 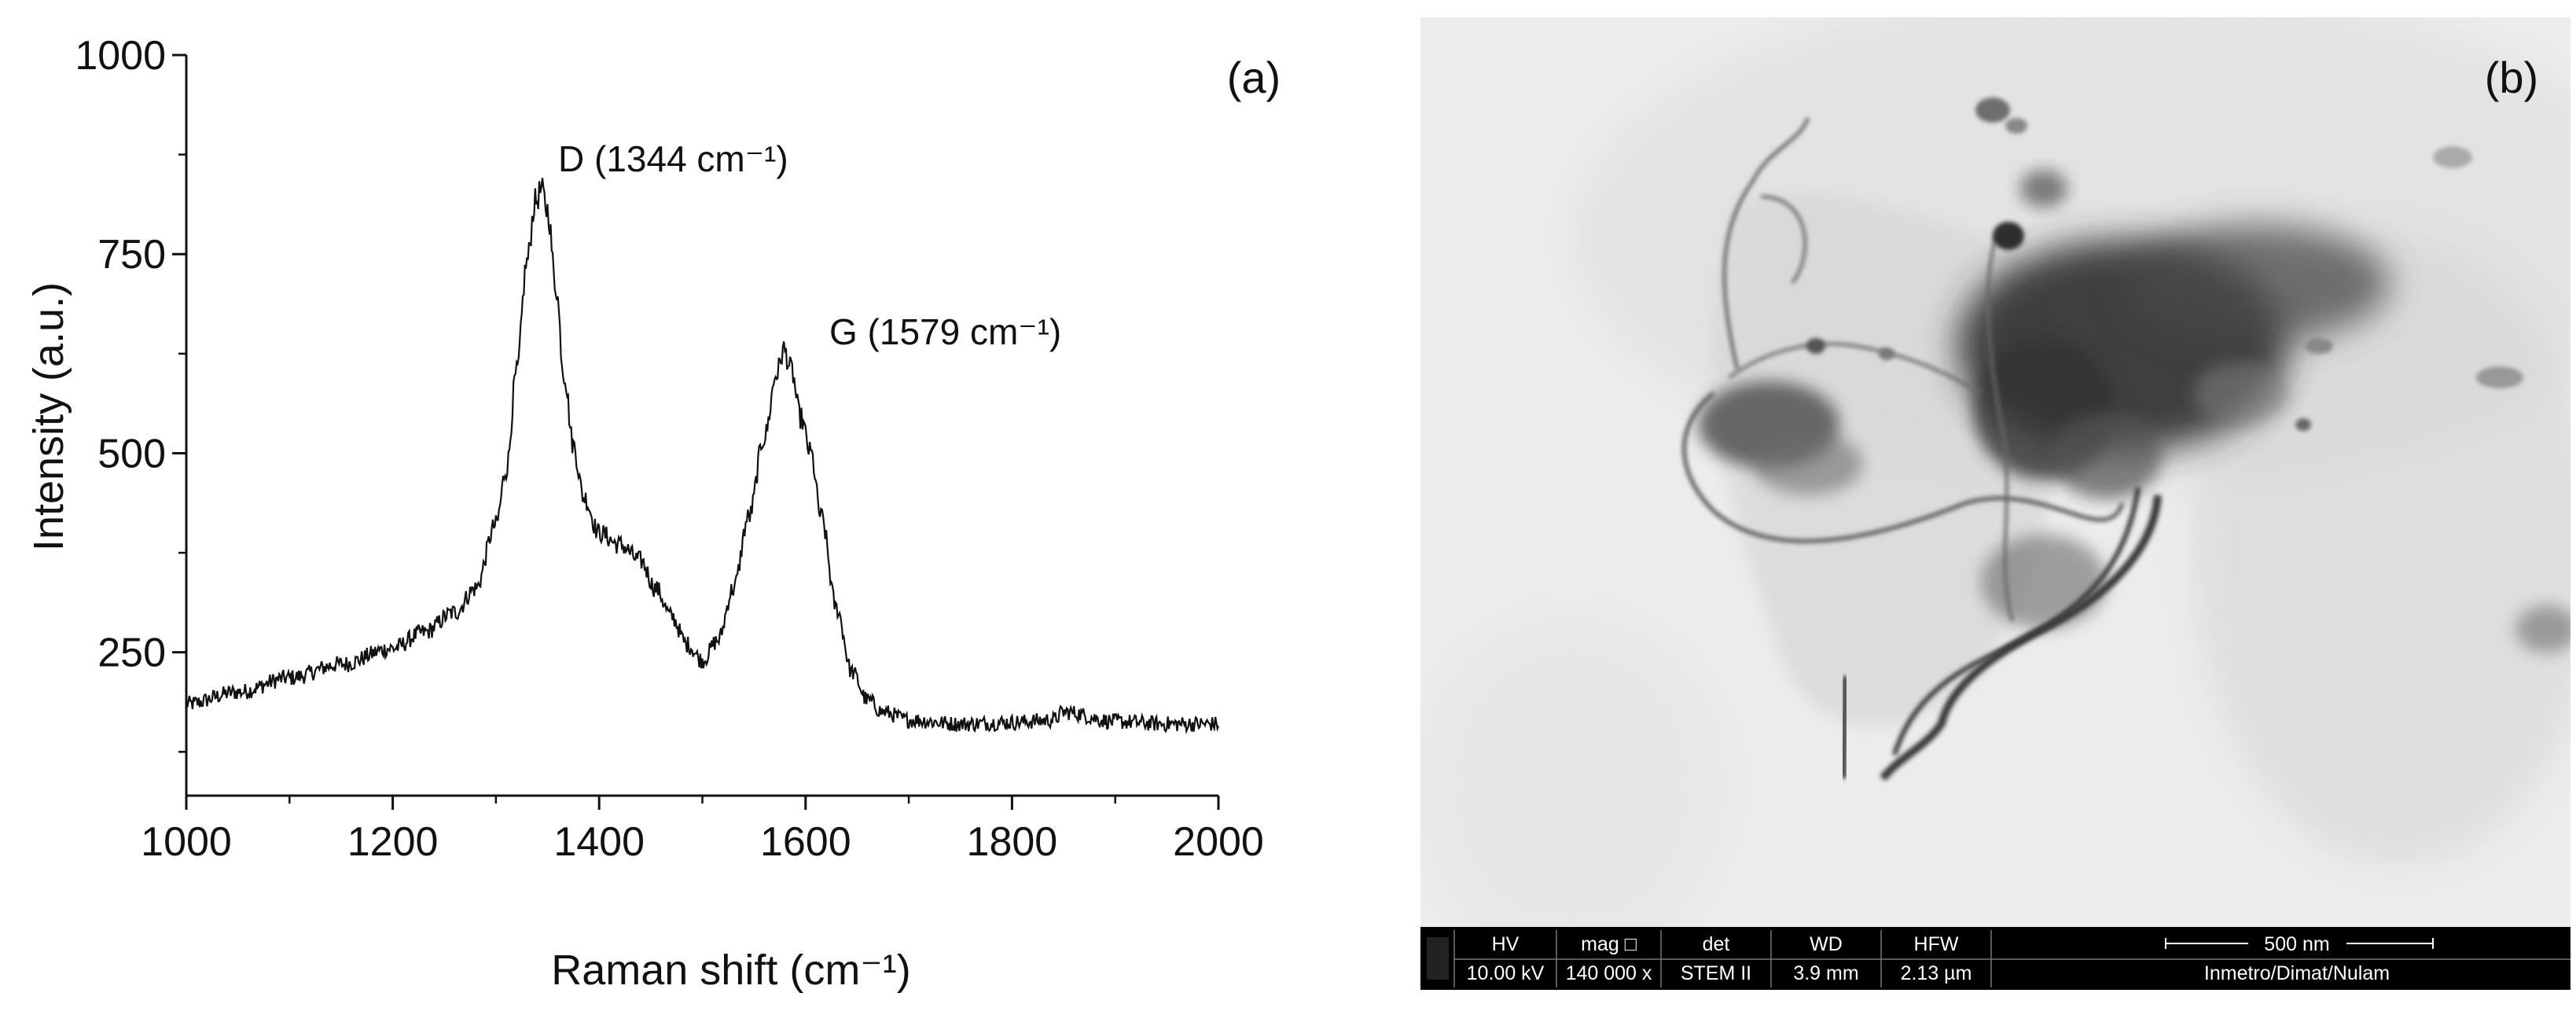 I want to click on x-tick-label: 2000, so click(x=1218, y=842).